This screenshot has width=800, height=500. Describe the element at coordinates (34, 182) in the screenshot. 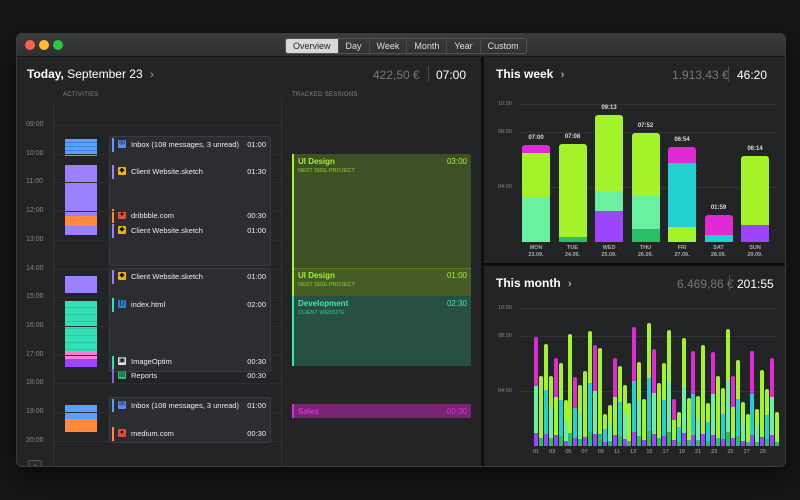

I see `hour-label: 11:00` at that location.